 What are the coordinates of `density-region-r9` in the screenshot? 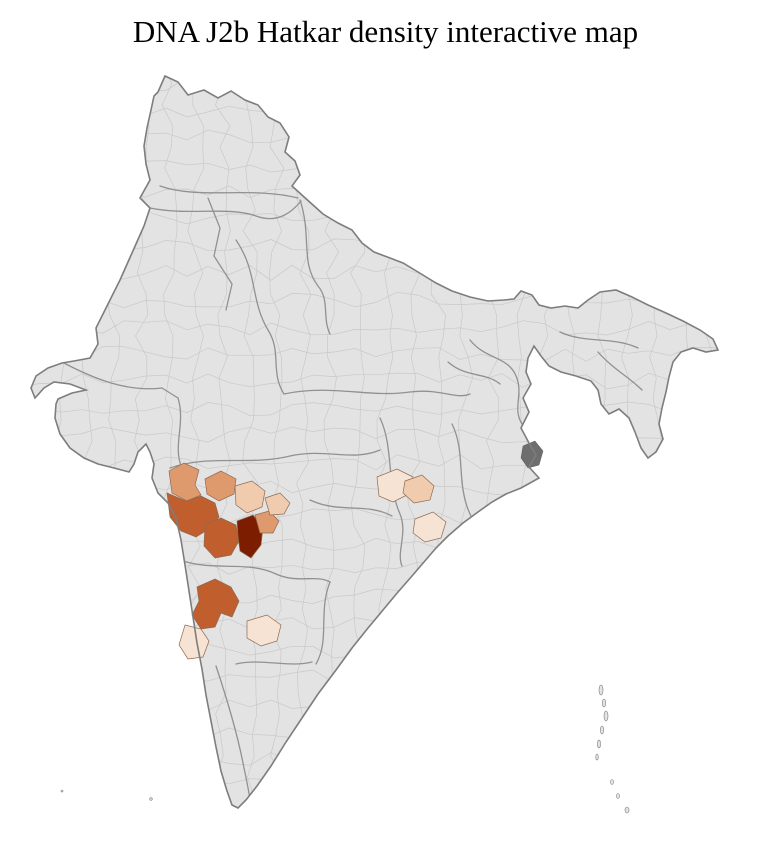 It's located at (215, 604).